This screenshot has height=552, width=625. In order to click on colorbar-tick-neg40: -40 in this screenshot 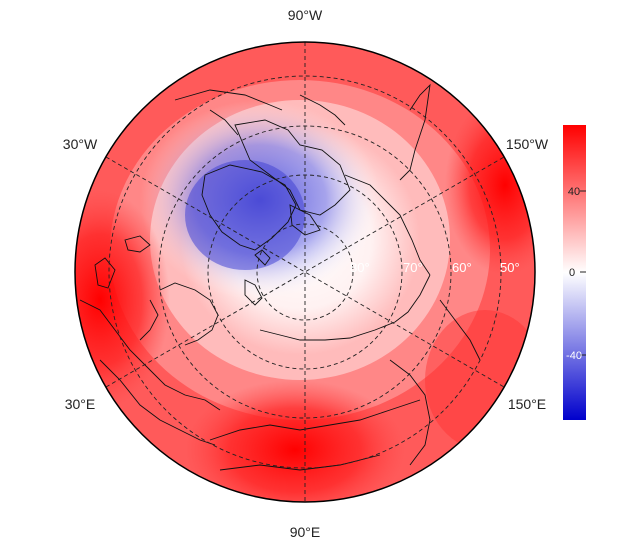, I will do `click(574, 356)`.